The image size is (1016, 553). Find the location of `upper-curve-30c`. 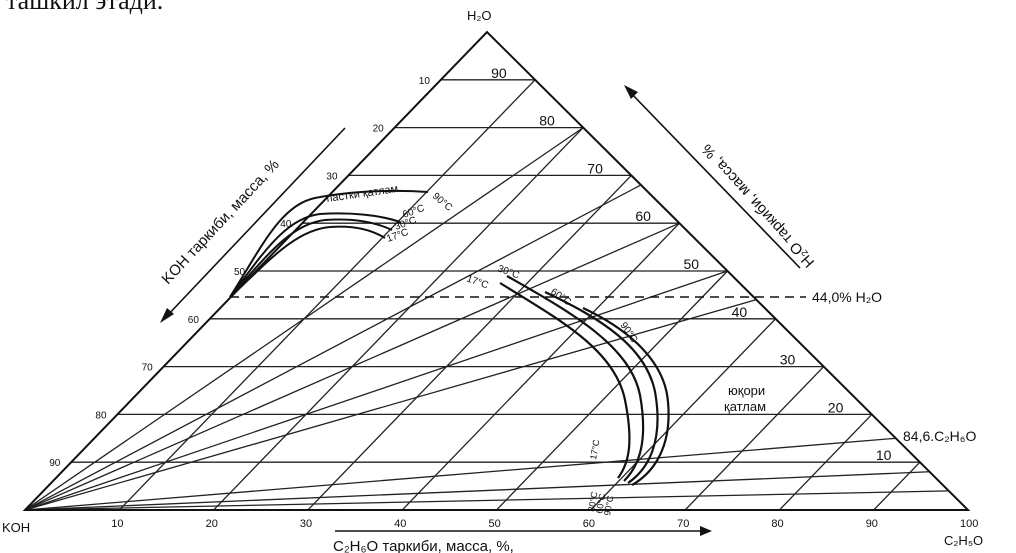

upper-curve-30c is located at coordinates (575, 378).